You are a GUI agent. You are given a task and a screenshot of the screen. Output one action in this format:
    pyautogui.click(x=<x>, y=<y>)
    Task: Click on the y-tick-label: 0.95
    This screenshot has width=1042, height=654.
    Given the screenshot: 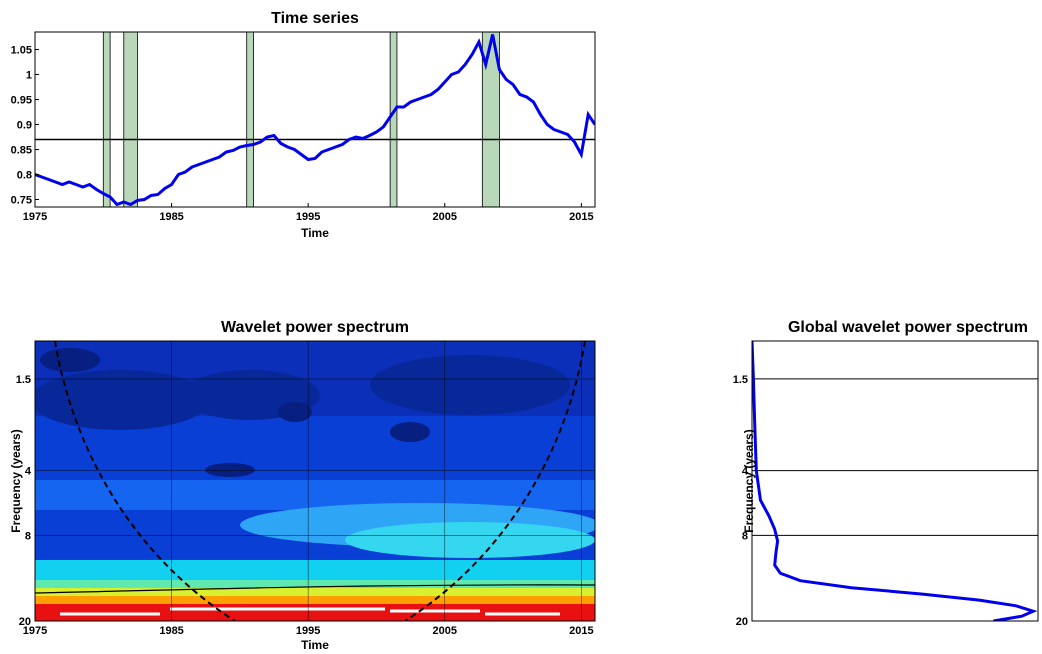 What is the action you would take?
    pyautogui.click(x=21, y=101)
    